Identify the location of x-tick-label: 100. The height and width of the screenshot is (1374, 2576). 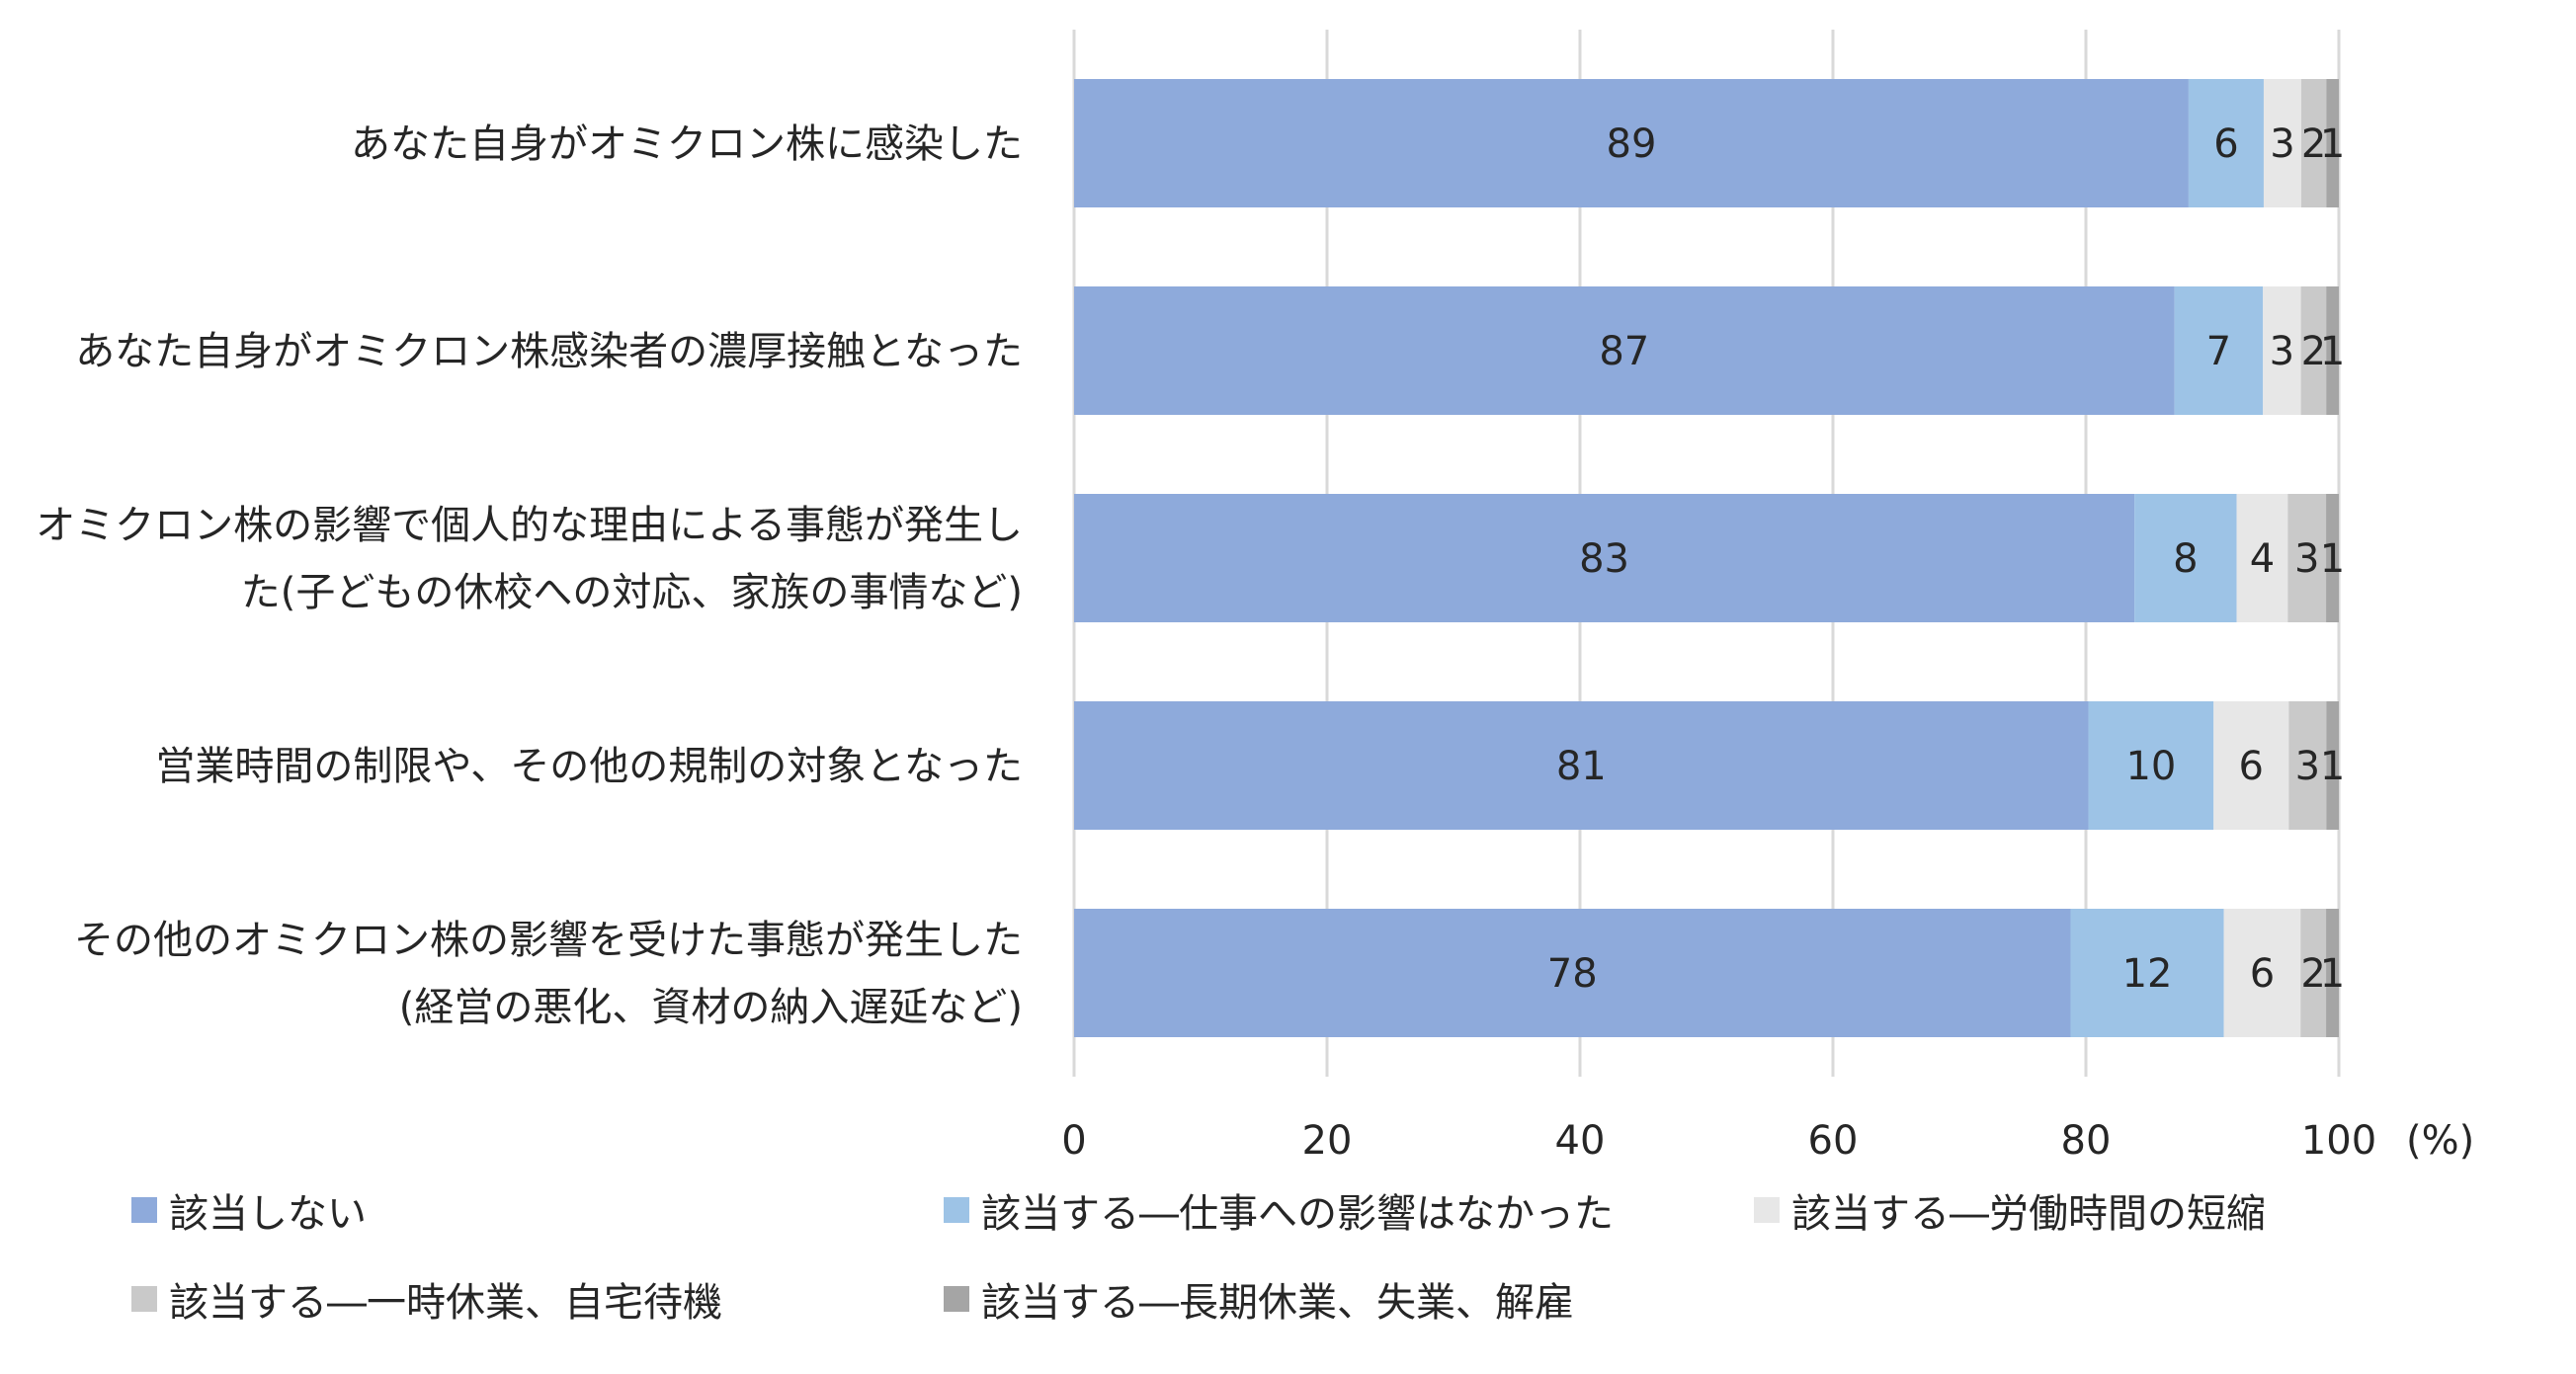
(2338, 1141).